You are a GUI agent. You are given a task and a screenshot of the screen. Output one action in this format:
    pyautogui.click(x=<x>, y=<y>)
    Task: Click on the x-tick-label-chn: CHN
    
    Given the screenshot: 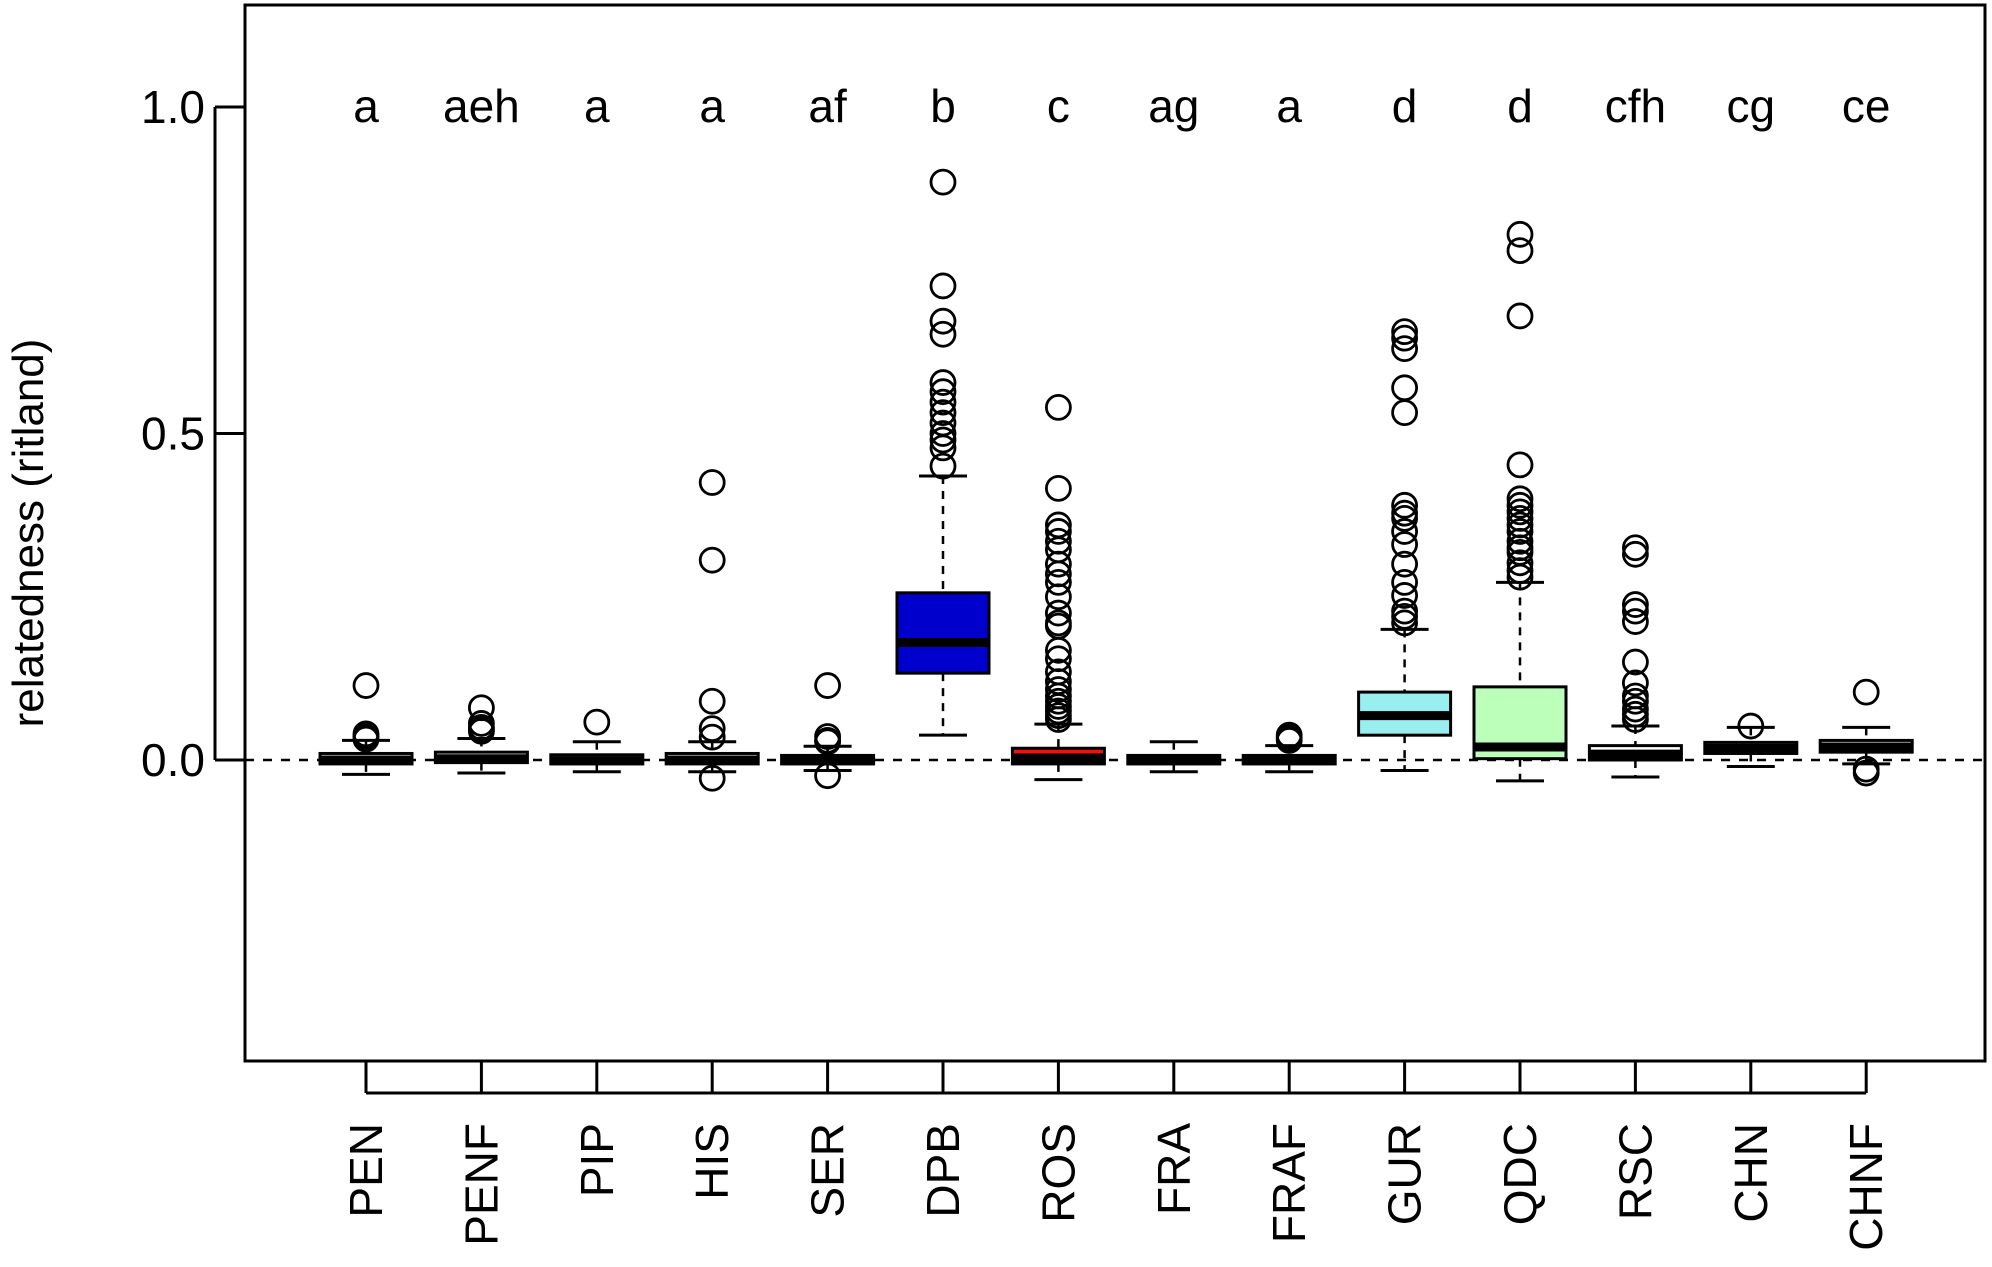 What is the action you would take?
    pyautogui.click(x=1751, y=1173)
    